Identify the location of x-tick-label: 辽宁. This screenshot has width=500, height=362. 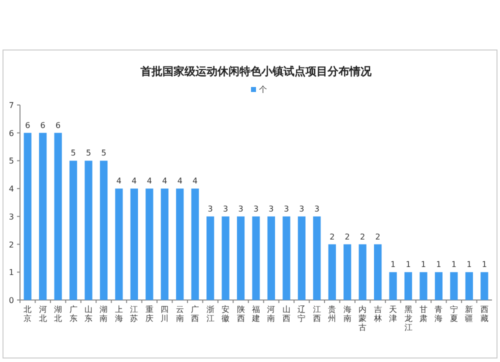
(302, 314).